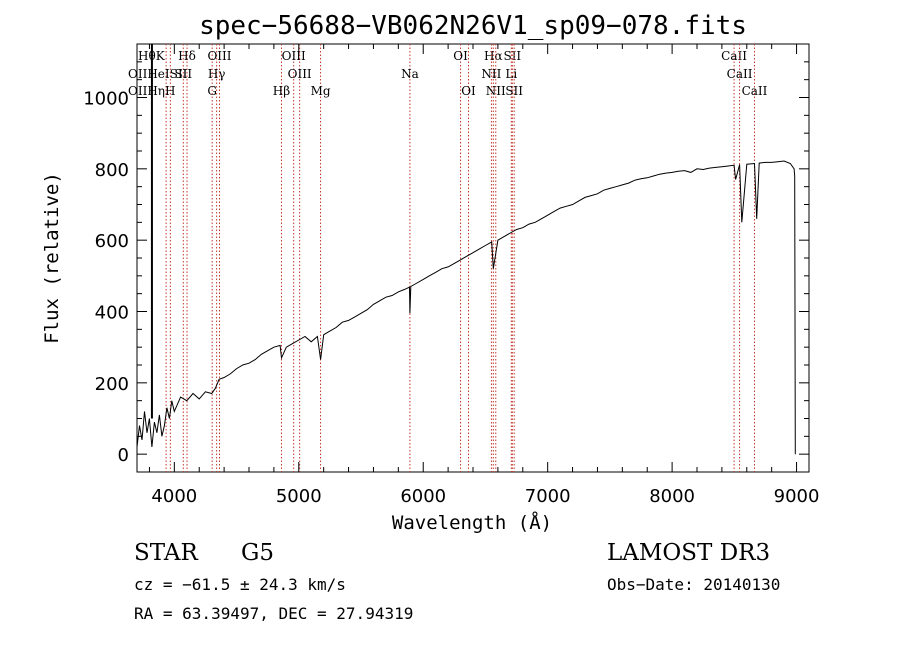 This screenshot has width=900, height=649. What do you see at coordinates (693, 584) in the screenshot?
I see `obs-date: Obs−Date: 20140130` at bounding box center [693, 584].